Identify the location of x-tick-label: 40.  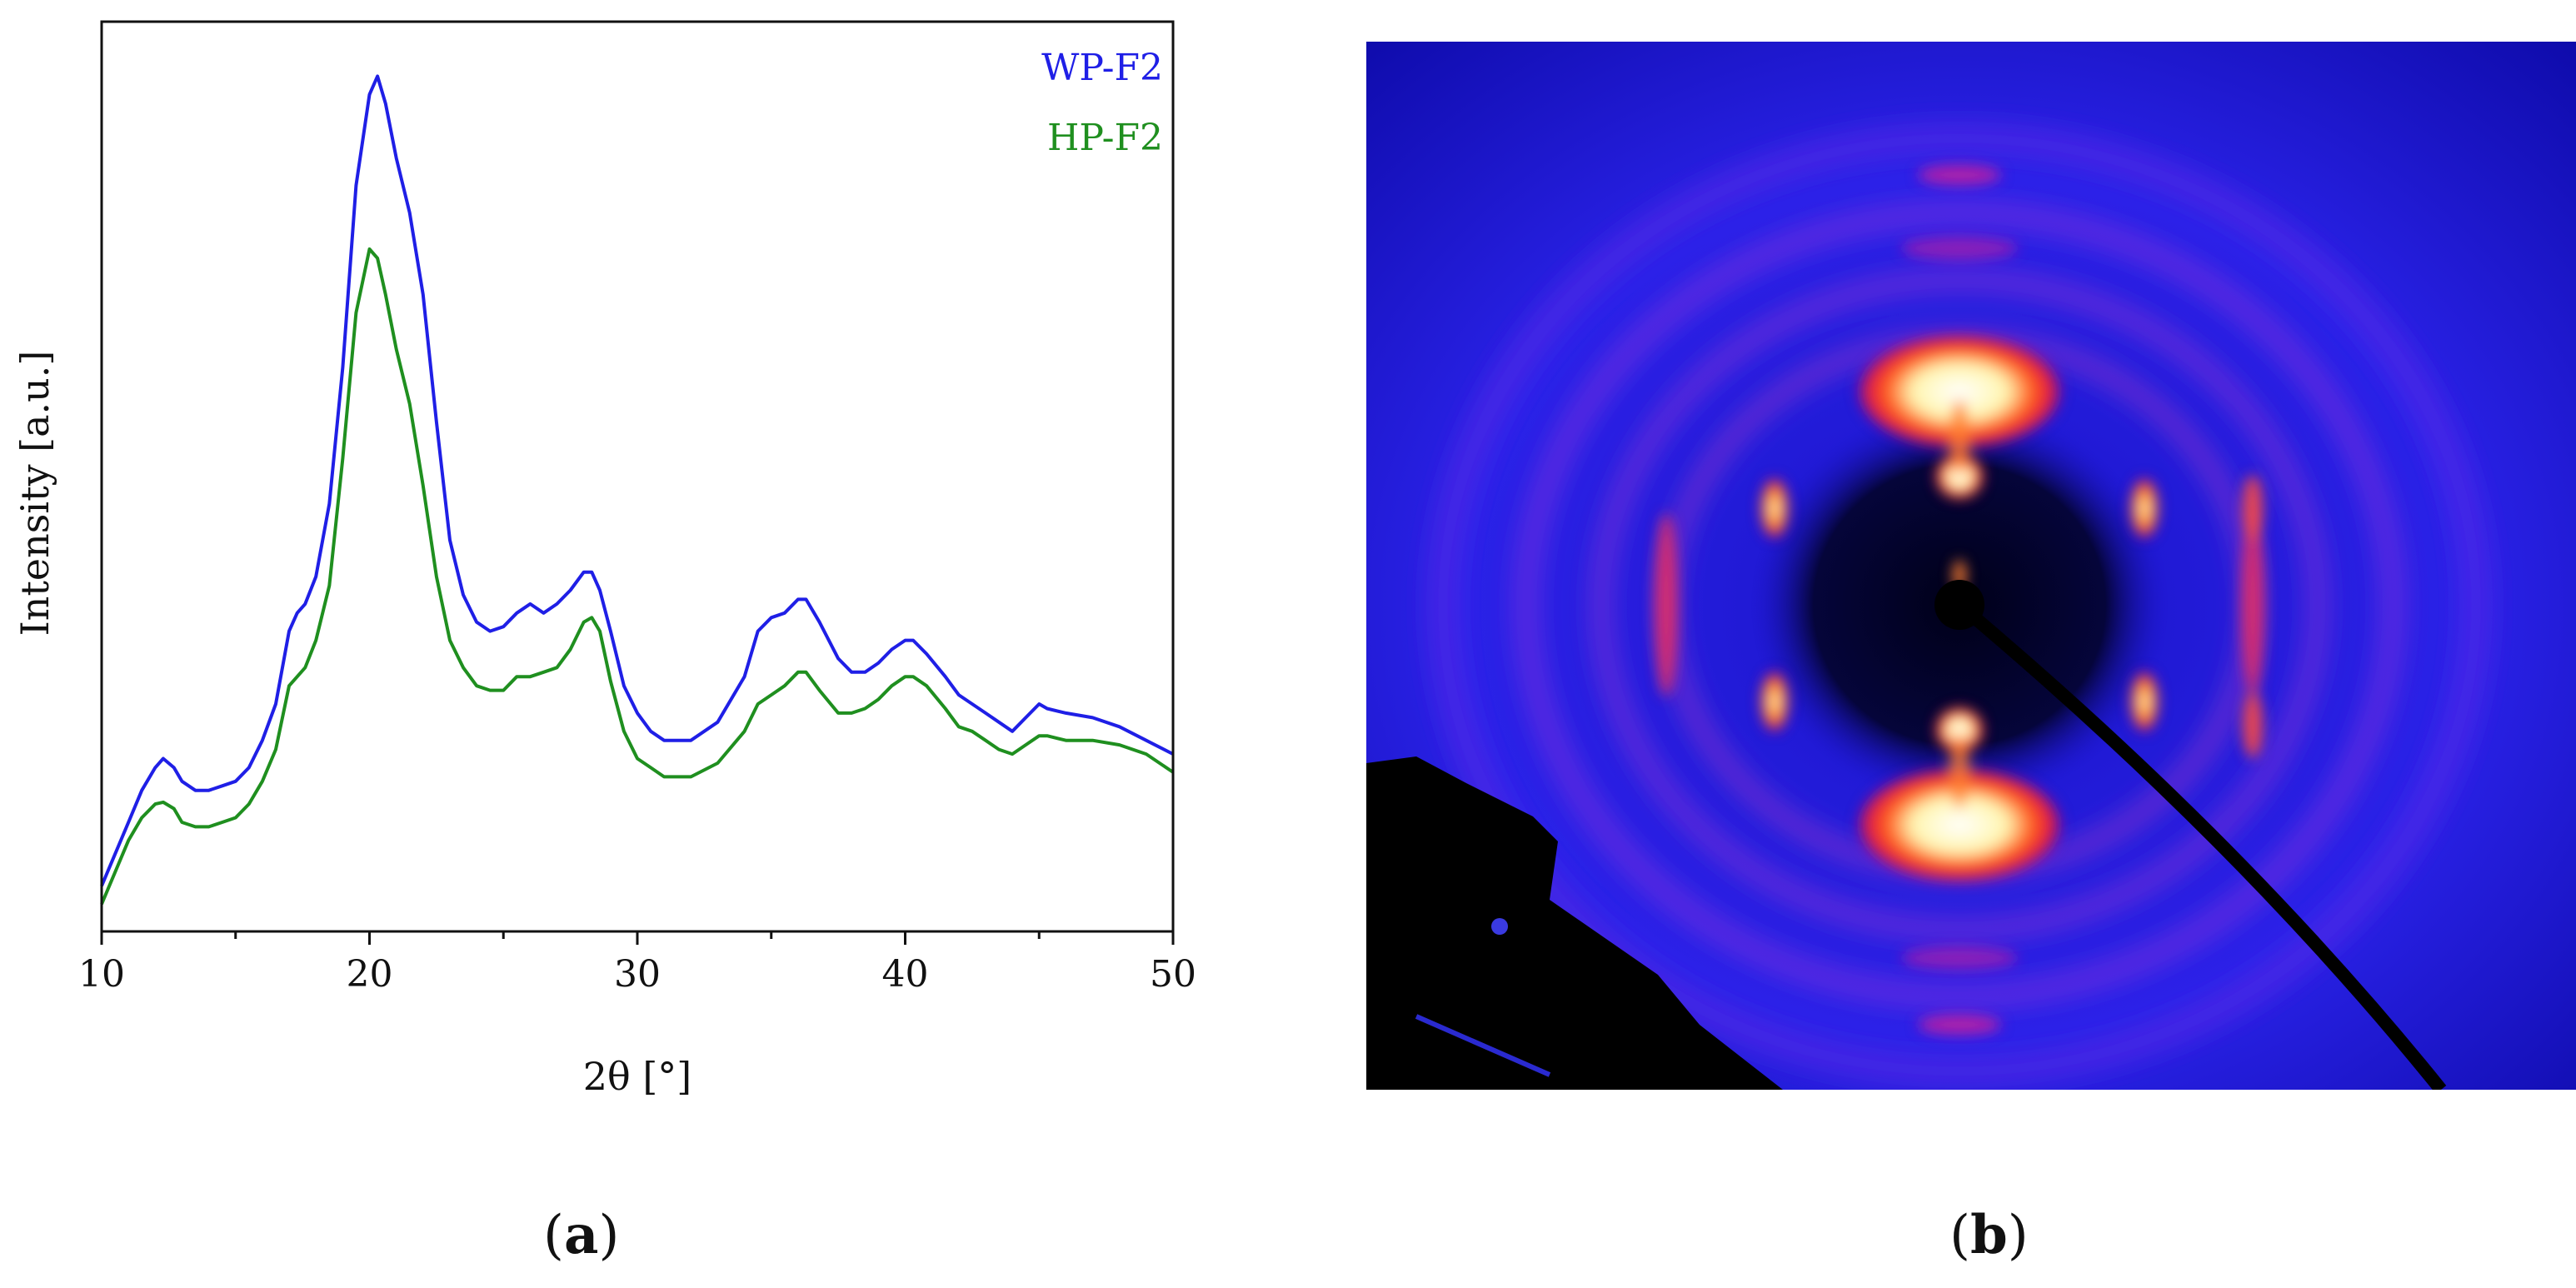
(905, 974).